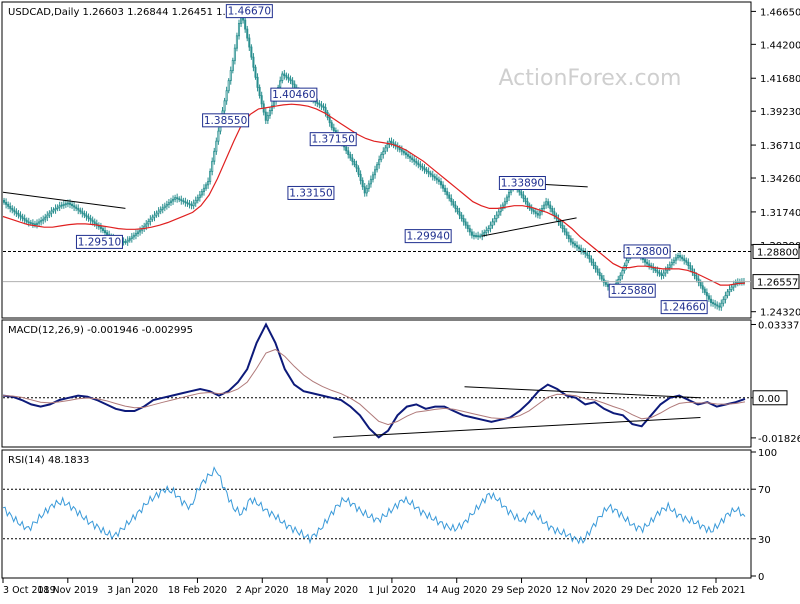 The height and width of the screenshot is (604, 800). What do you see at coordinates (225, 121) in the screenshot?
I see `price-annotation-label: 1.38550` at bounding box center [225, 121].